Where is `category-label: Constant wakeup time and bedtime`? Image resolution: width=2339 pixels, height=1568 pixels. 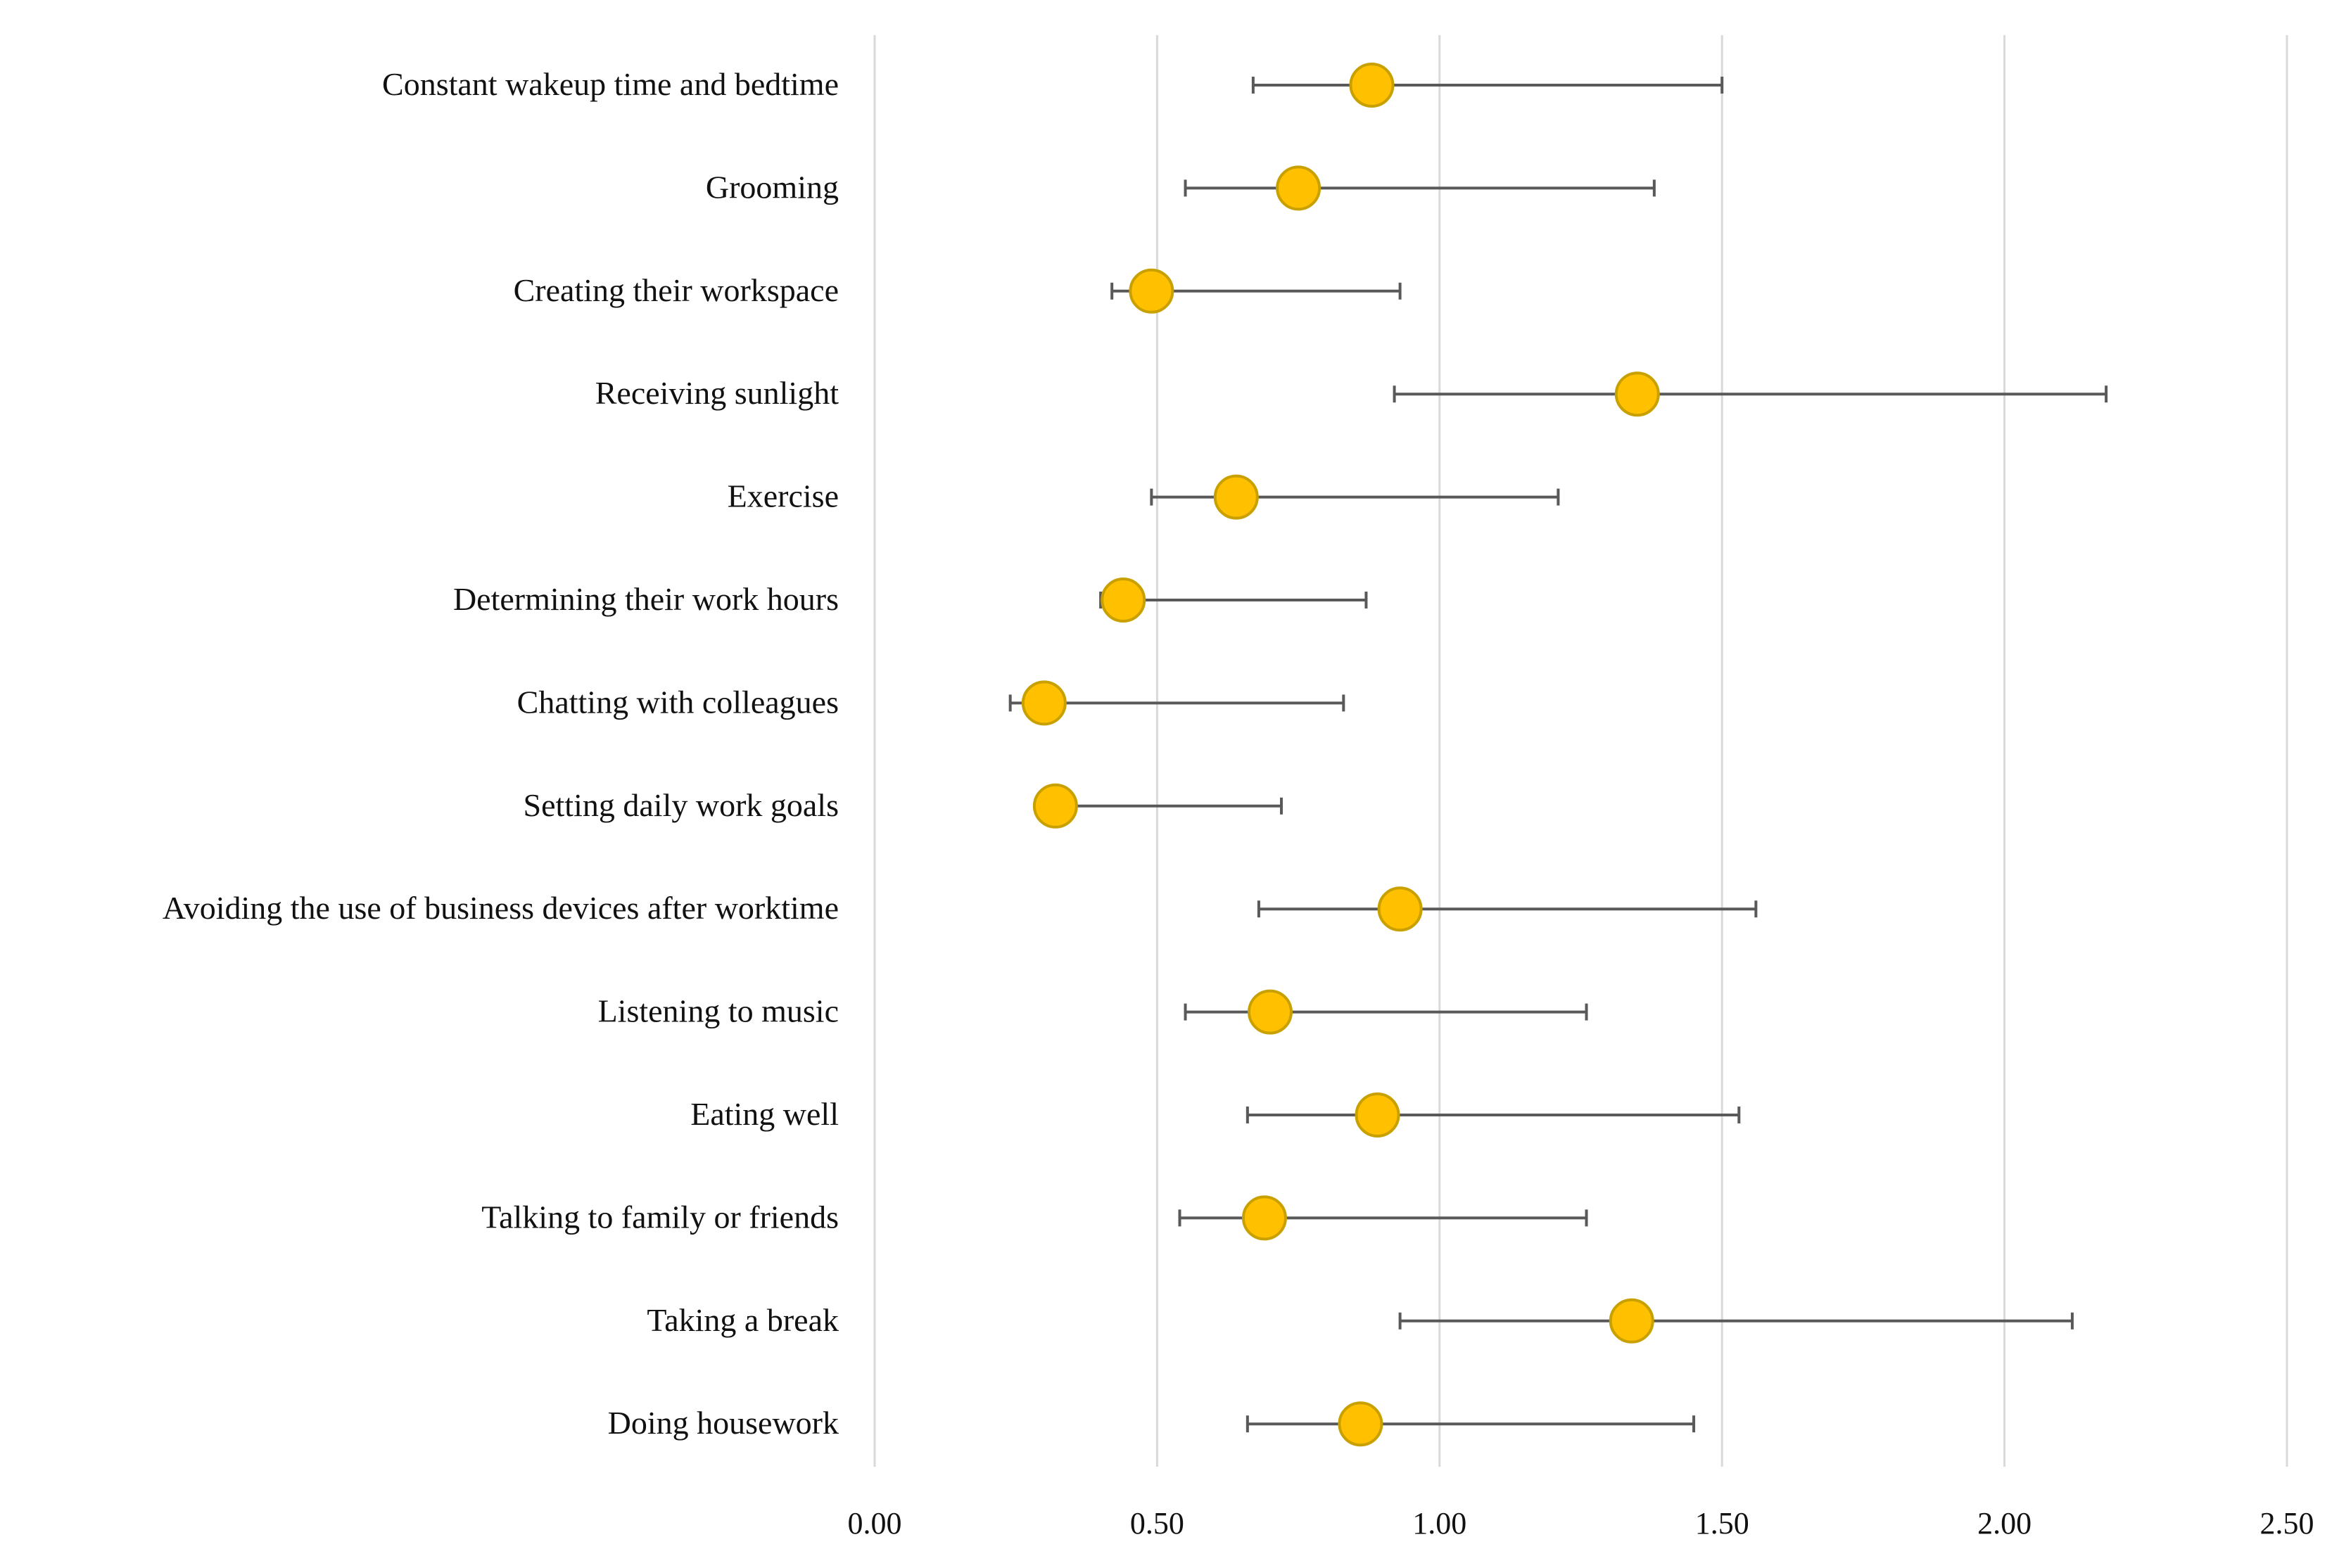 category-label: Constant wakeup time and bedtime is located at coordinates (610, 84).